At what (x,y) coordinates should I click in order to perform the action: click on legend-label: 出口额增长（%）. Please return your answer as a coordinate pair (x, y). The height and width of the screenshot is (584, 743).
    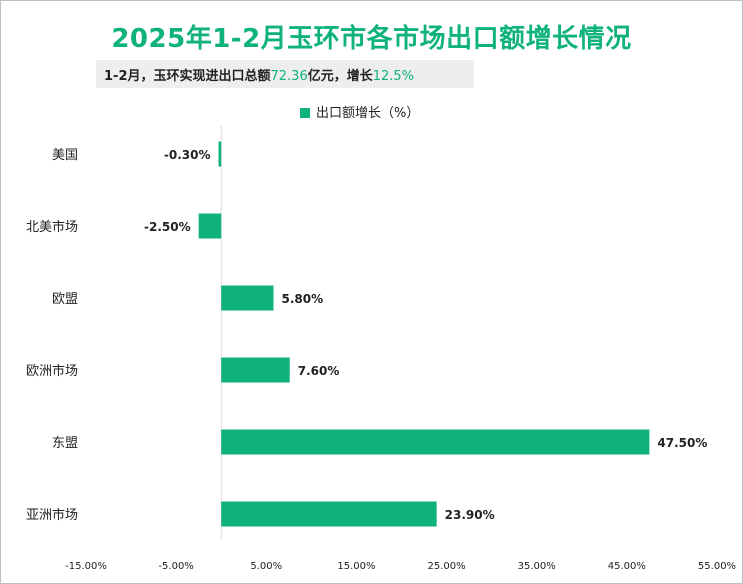
    Looking at the image, I should click on (368, 113).